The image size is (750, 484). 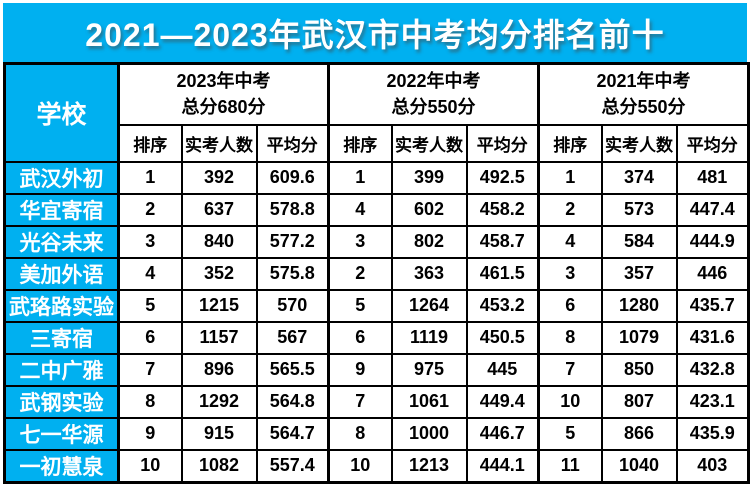 What do you see at coordinates (292, 465) in the screenshot?
I see `data-cell: 557.4` at bounding box center [292, 465].